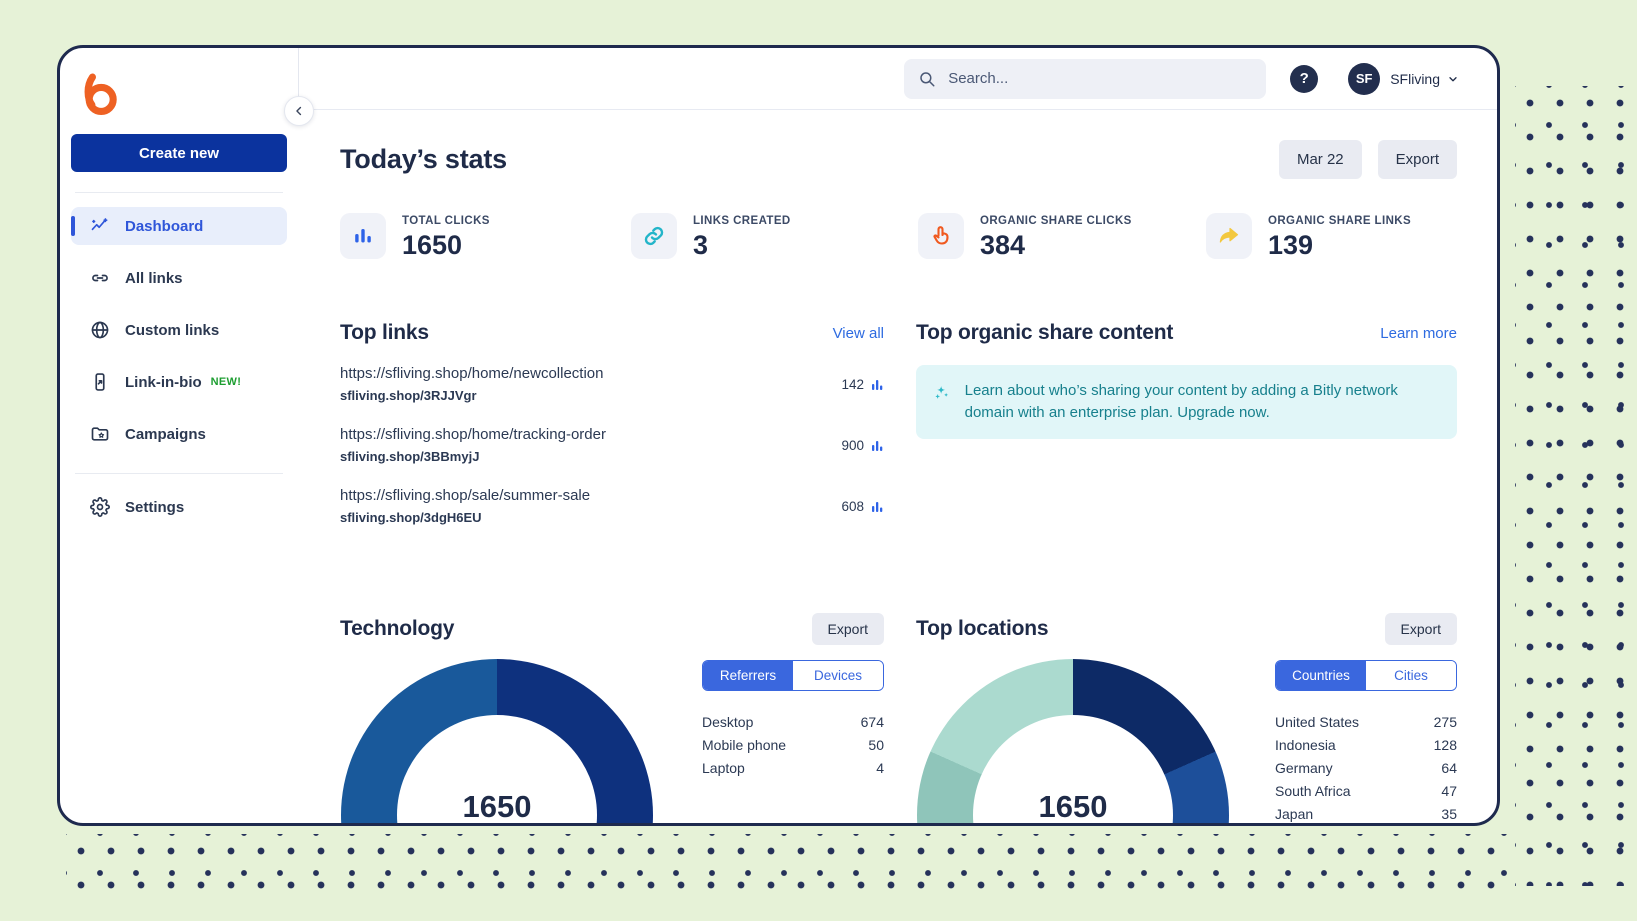  I want to click on chevron-left-icon, so click(299, 111).